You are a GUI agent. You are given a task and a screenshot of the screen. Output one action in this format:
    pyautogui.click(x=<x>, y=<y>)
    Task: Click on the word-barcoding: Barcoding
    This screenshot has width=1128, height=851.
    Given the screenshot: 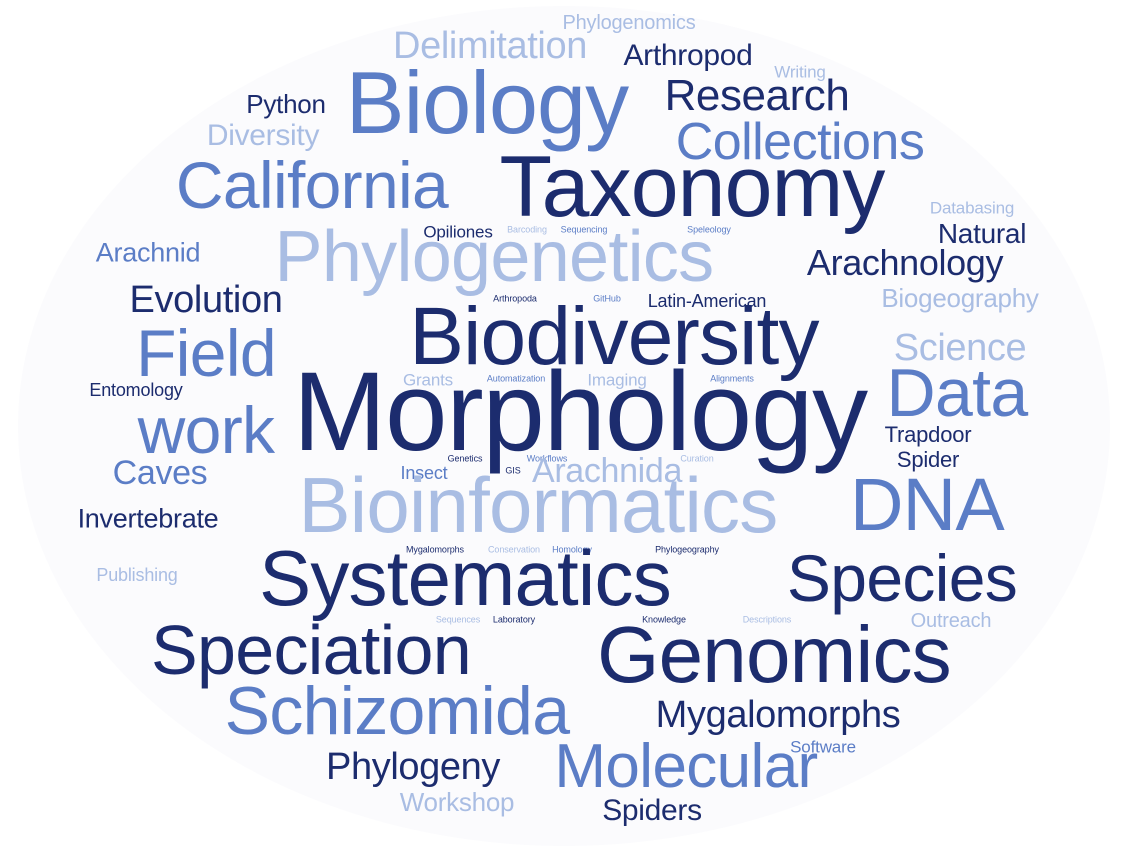 What is the action you would take?
    pyautogui.click(x=527, y=229)
    